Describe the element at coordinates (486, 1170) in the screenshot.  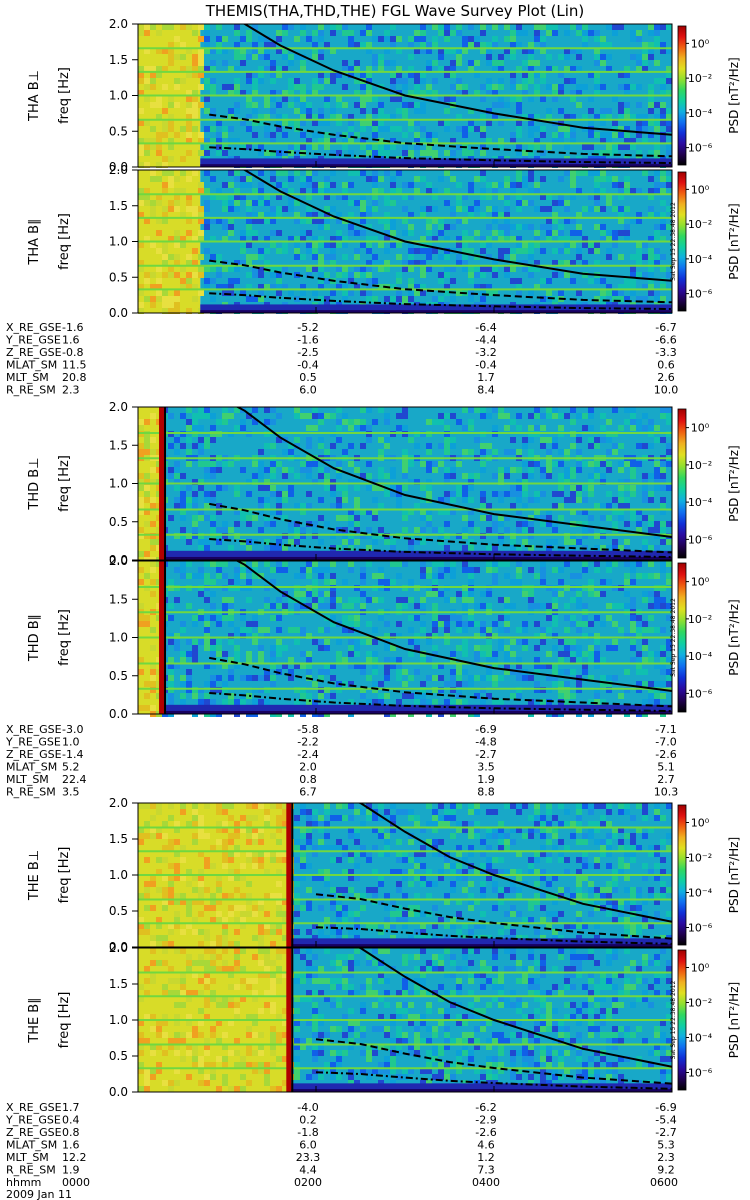
I see `ephemeris-value: 7.3` at that location.